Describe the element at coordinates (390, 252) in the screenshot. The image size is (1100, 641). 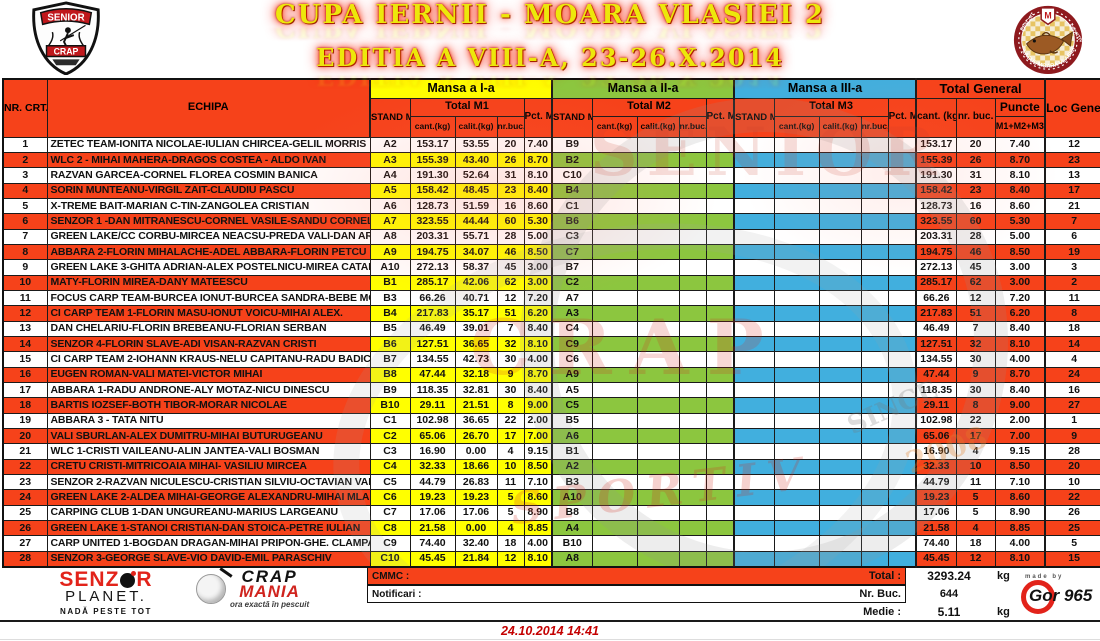
I see `cell-stand-m1: A9` at that location.